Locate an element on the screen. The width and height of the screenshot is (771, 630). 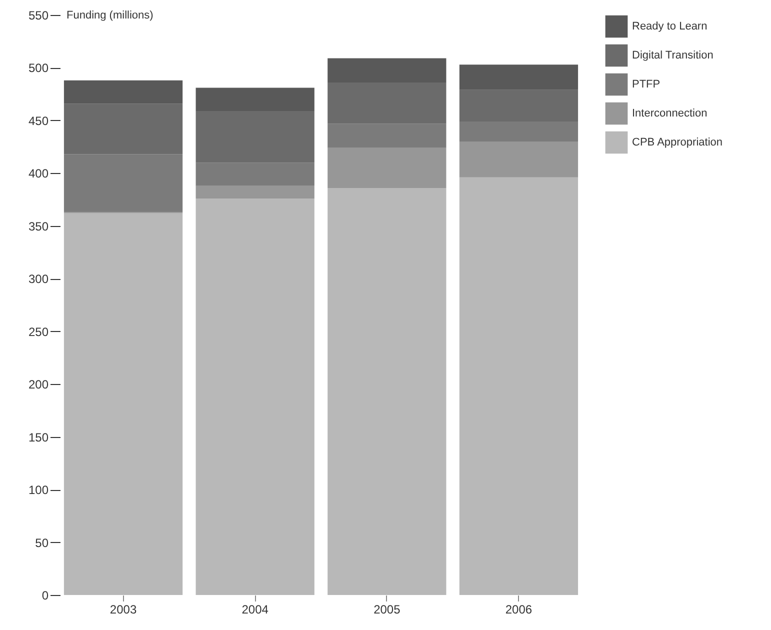
legend-label: PTFP is located at coordinates (646, 84).